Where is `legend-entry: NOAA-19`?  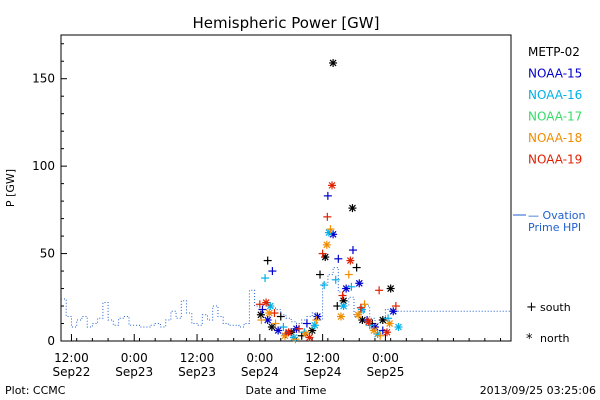
legend-entry: NOAA-19 is located at coordinates (555, 160).